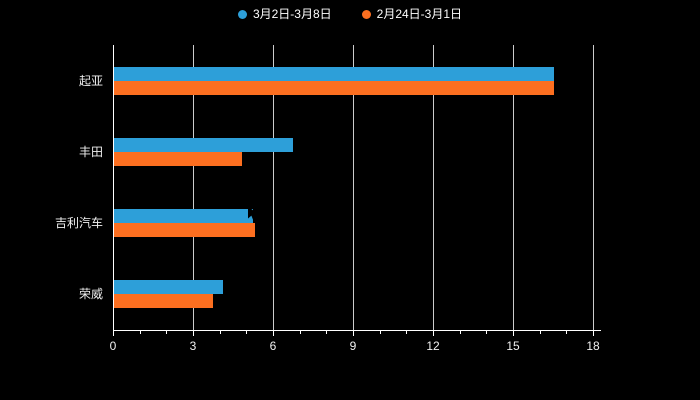 The image size is (700, 400). I want to click on x-axis-line, so click(357, 330).